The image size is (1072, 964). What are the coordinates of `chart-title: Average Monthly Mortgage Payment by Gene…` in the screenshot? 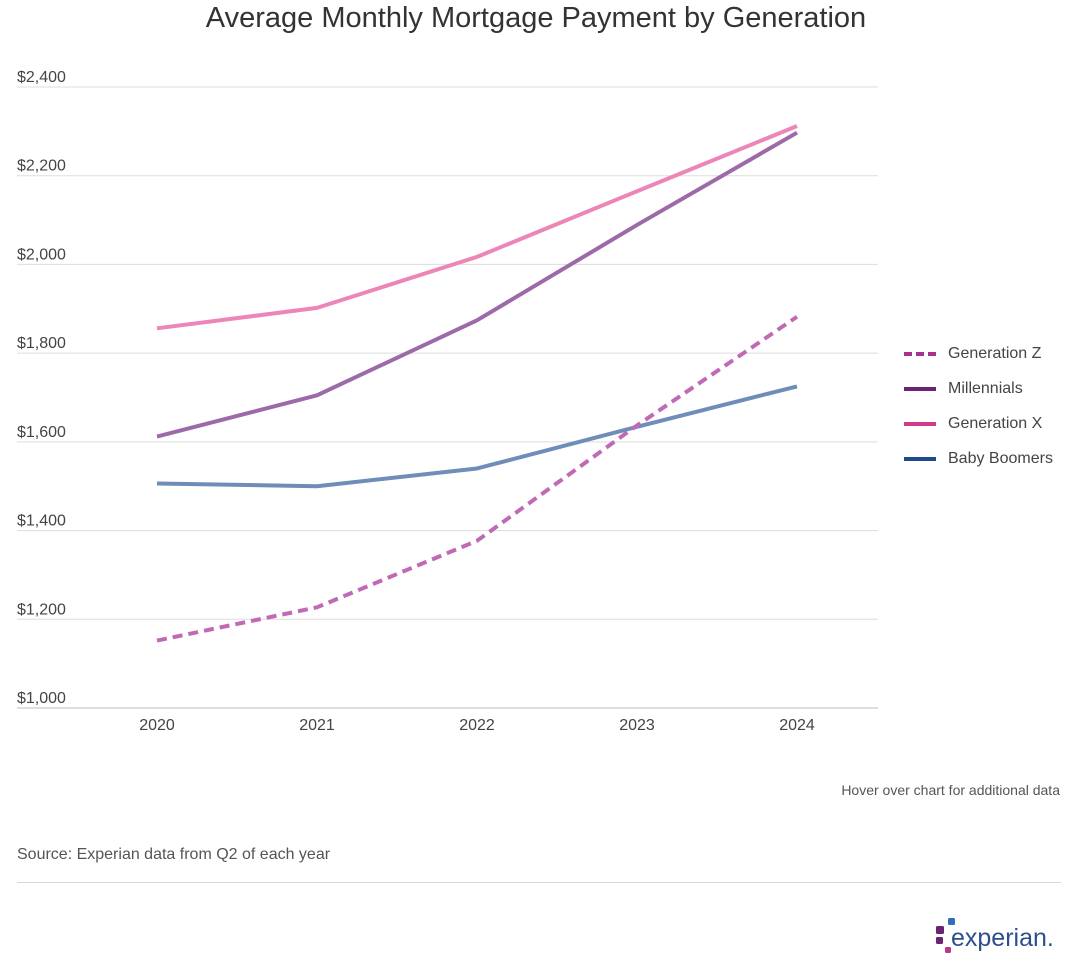 It's located at (536, 18).